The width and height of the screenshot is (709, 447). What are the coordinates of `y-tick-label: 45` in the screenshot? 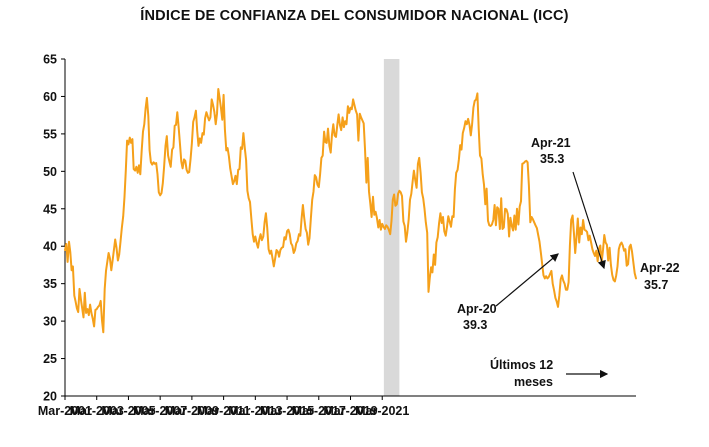 It's located at (50, 209).